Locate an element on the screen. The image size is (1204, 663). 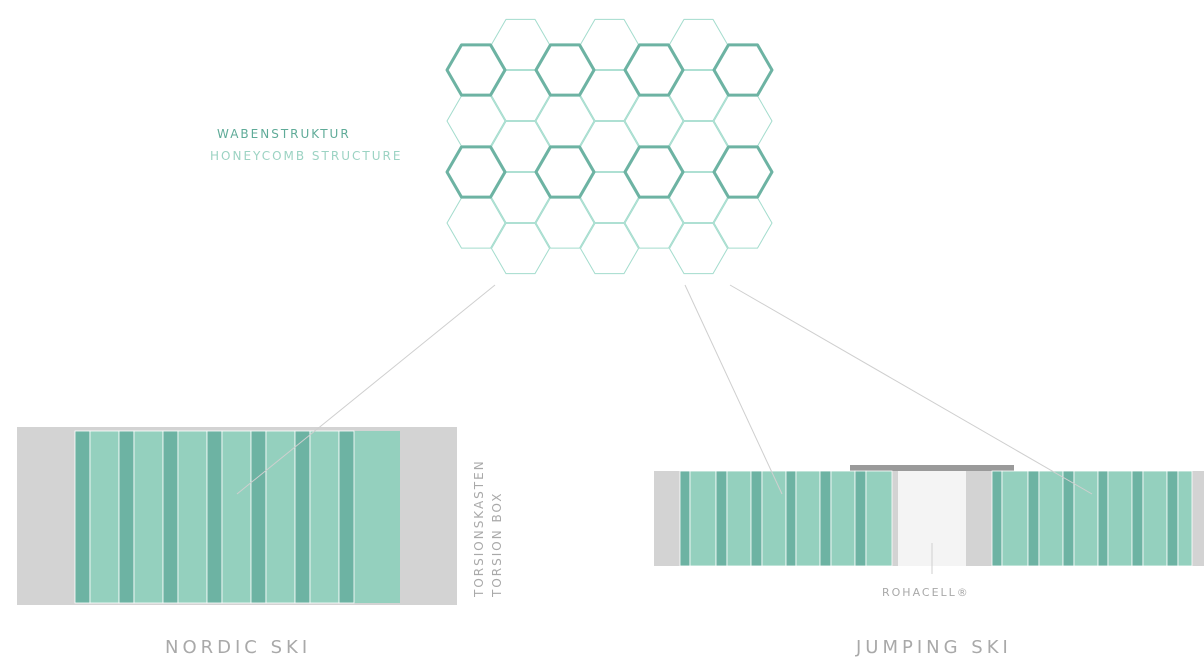
jumping-ski-core-right is located at coordinates (1092, 518).